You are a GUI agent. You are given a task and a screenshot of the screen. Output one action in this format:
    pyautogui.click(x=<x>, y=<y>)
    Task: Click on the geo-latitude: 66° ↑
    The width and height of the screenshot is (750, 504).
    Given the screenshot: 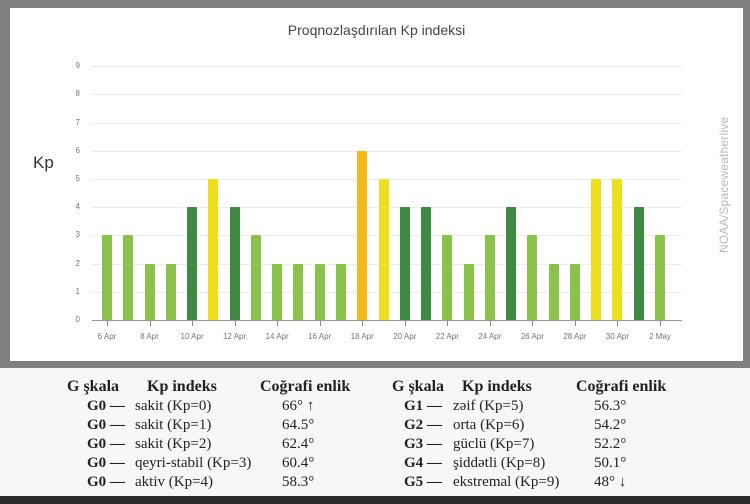 What is the action you would take?
    pyautogui.click(x=298, y=406)
    